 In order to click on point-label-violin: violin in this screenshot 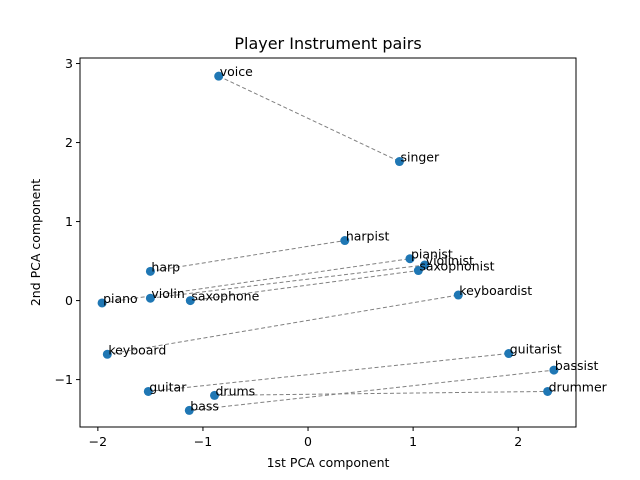, I will do `click(167, 293)`.